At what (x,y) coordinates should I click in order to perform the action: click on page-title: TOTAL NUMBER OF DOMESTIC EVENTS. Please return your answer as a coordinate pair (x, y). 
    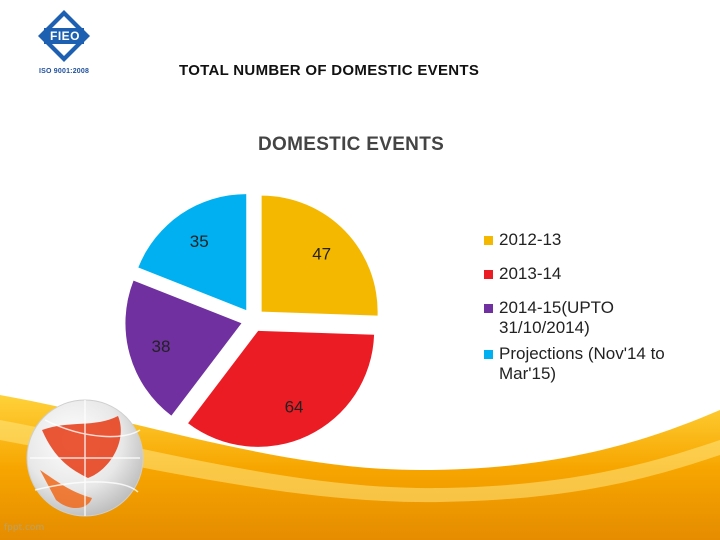
    Looking at the image, I should click on (329, 70).